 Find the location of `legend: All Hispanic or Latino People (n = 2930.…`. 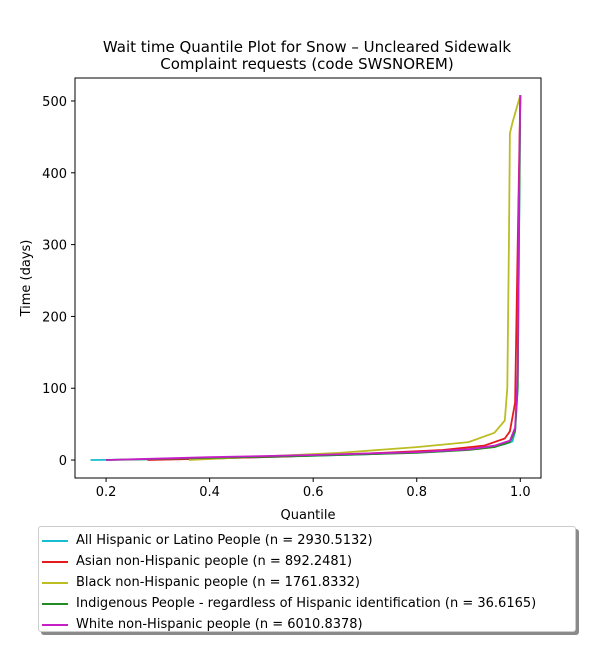

legend: All Hispanic or Latino People (n = 2930.… is located at coordinates (307, 579).